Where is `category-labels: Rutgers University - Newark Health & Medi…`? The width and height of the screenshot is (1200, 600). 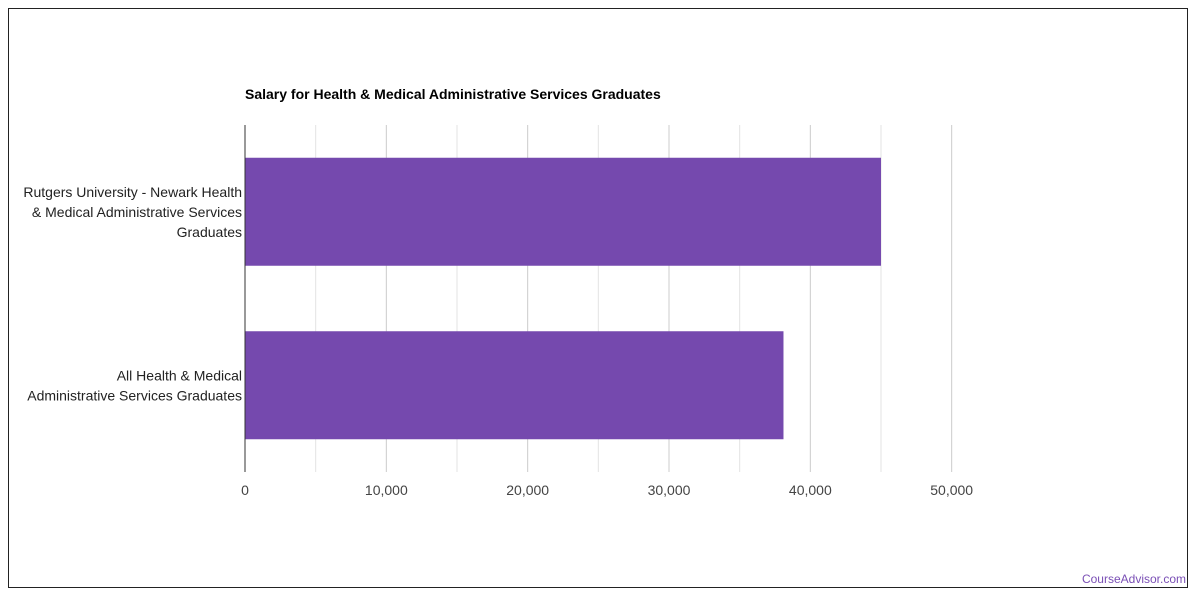
category-labels: Rutgers University - Newark Health & Medi… is located at coordinates (132, 294).